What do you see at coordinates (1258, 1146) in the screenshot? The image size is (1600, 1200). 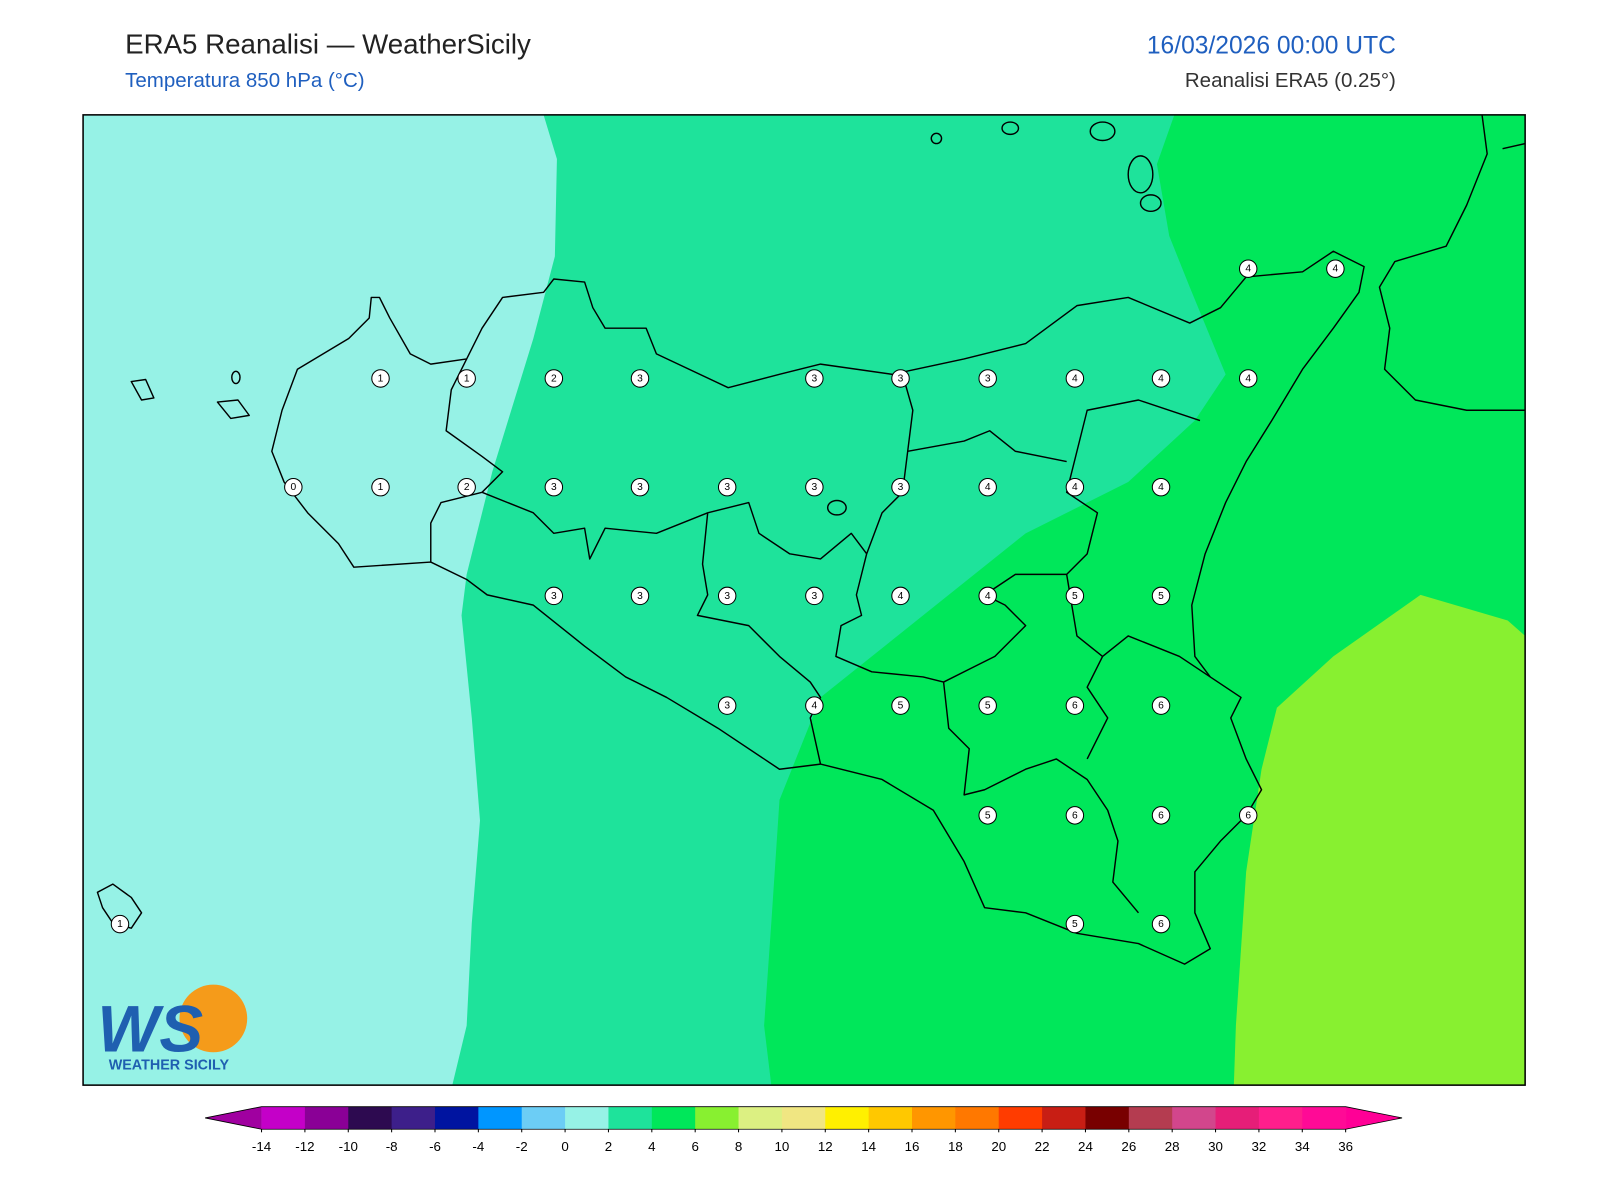 I see `colorbar-tick-label: 32` at bounding box center [1258, 1146].